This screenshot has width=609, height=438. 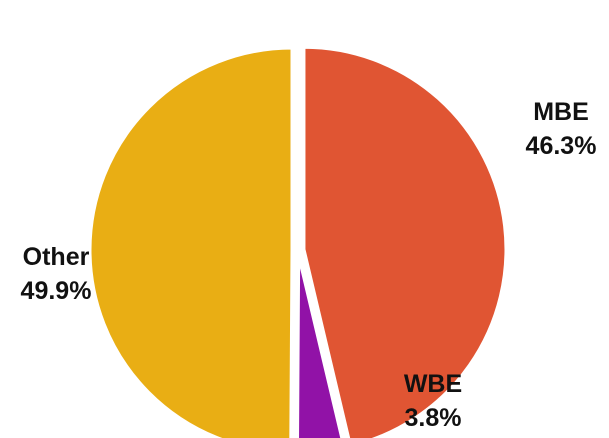 I want to click on slice-name-mbe: MBE, so click(x=561, y=112).